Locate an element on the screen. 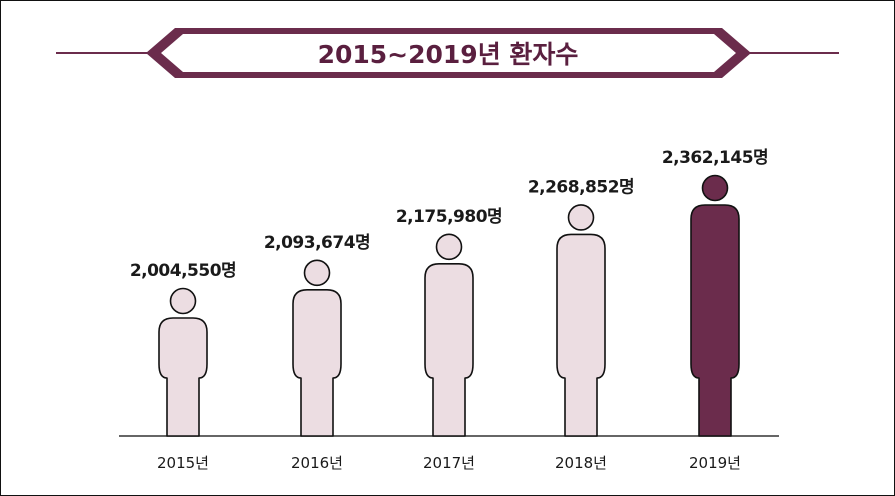 The height and width of the screenshot is (496, 895). banner-inner is located at coordinates (448, 53).